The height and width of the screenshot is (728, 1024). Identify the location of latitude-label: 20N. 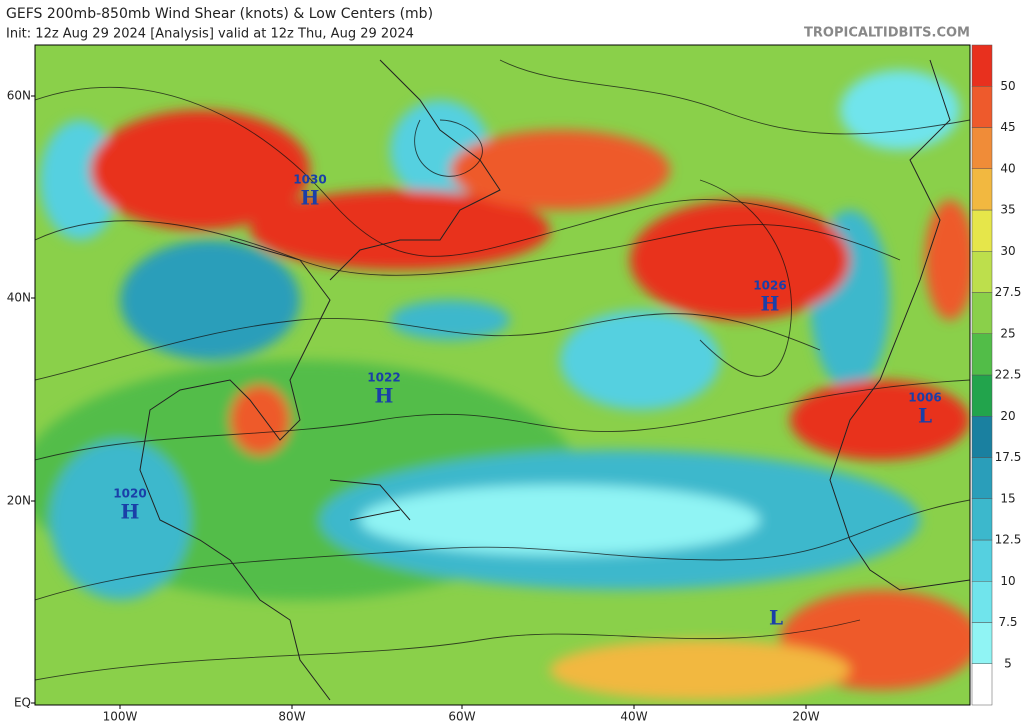
(19, 501).